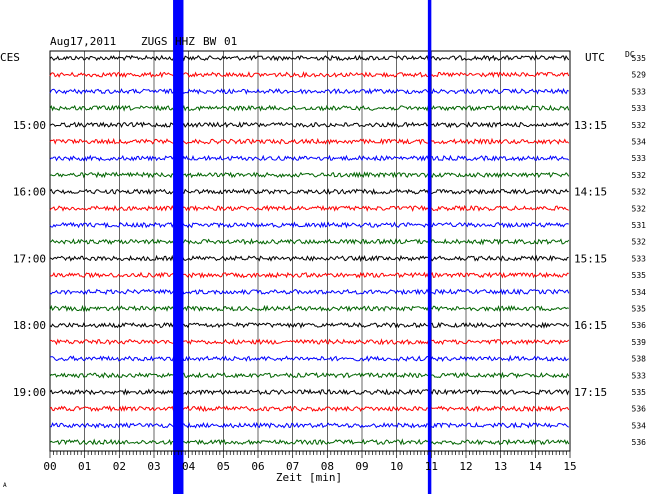 The width and height of the screenshot is (650, 494). Describe the element at coordinates (153, 466) in the screenshot. I see `x-tick-label: 03` at that location.